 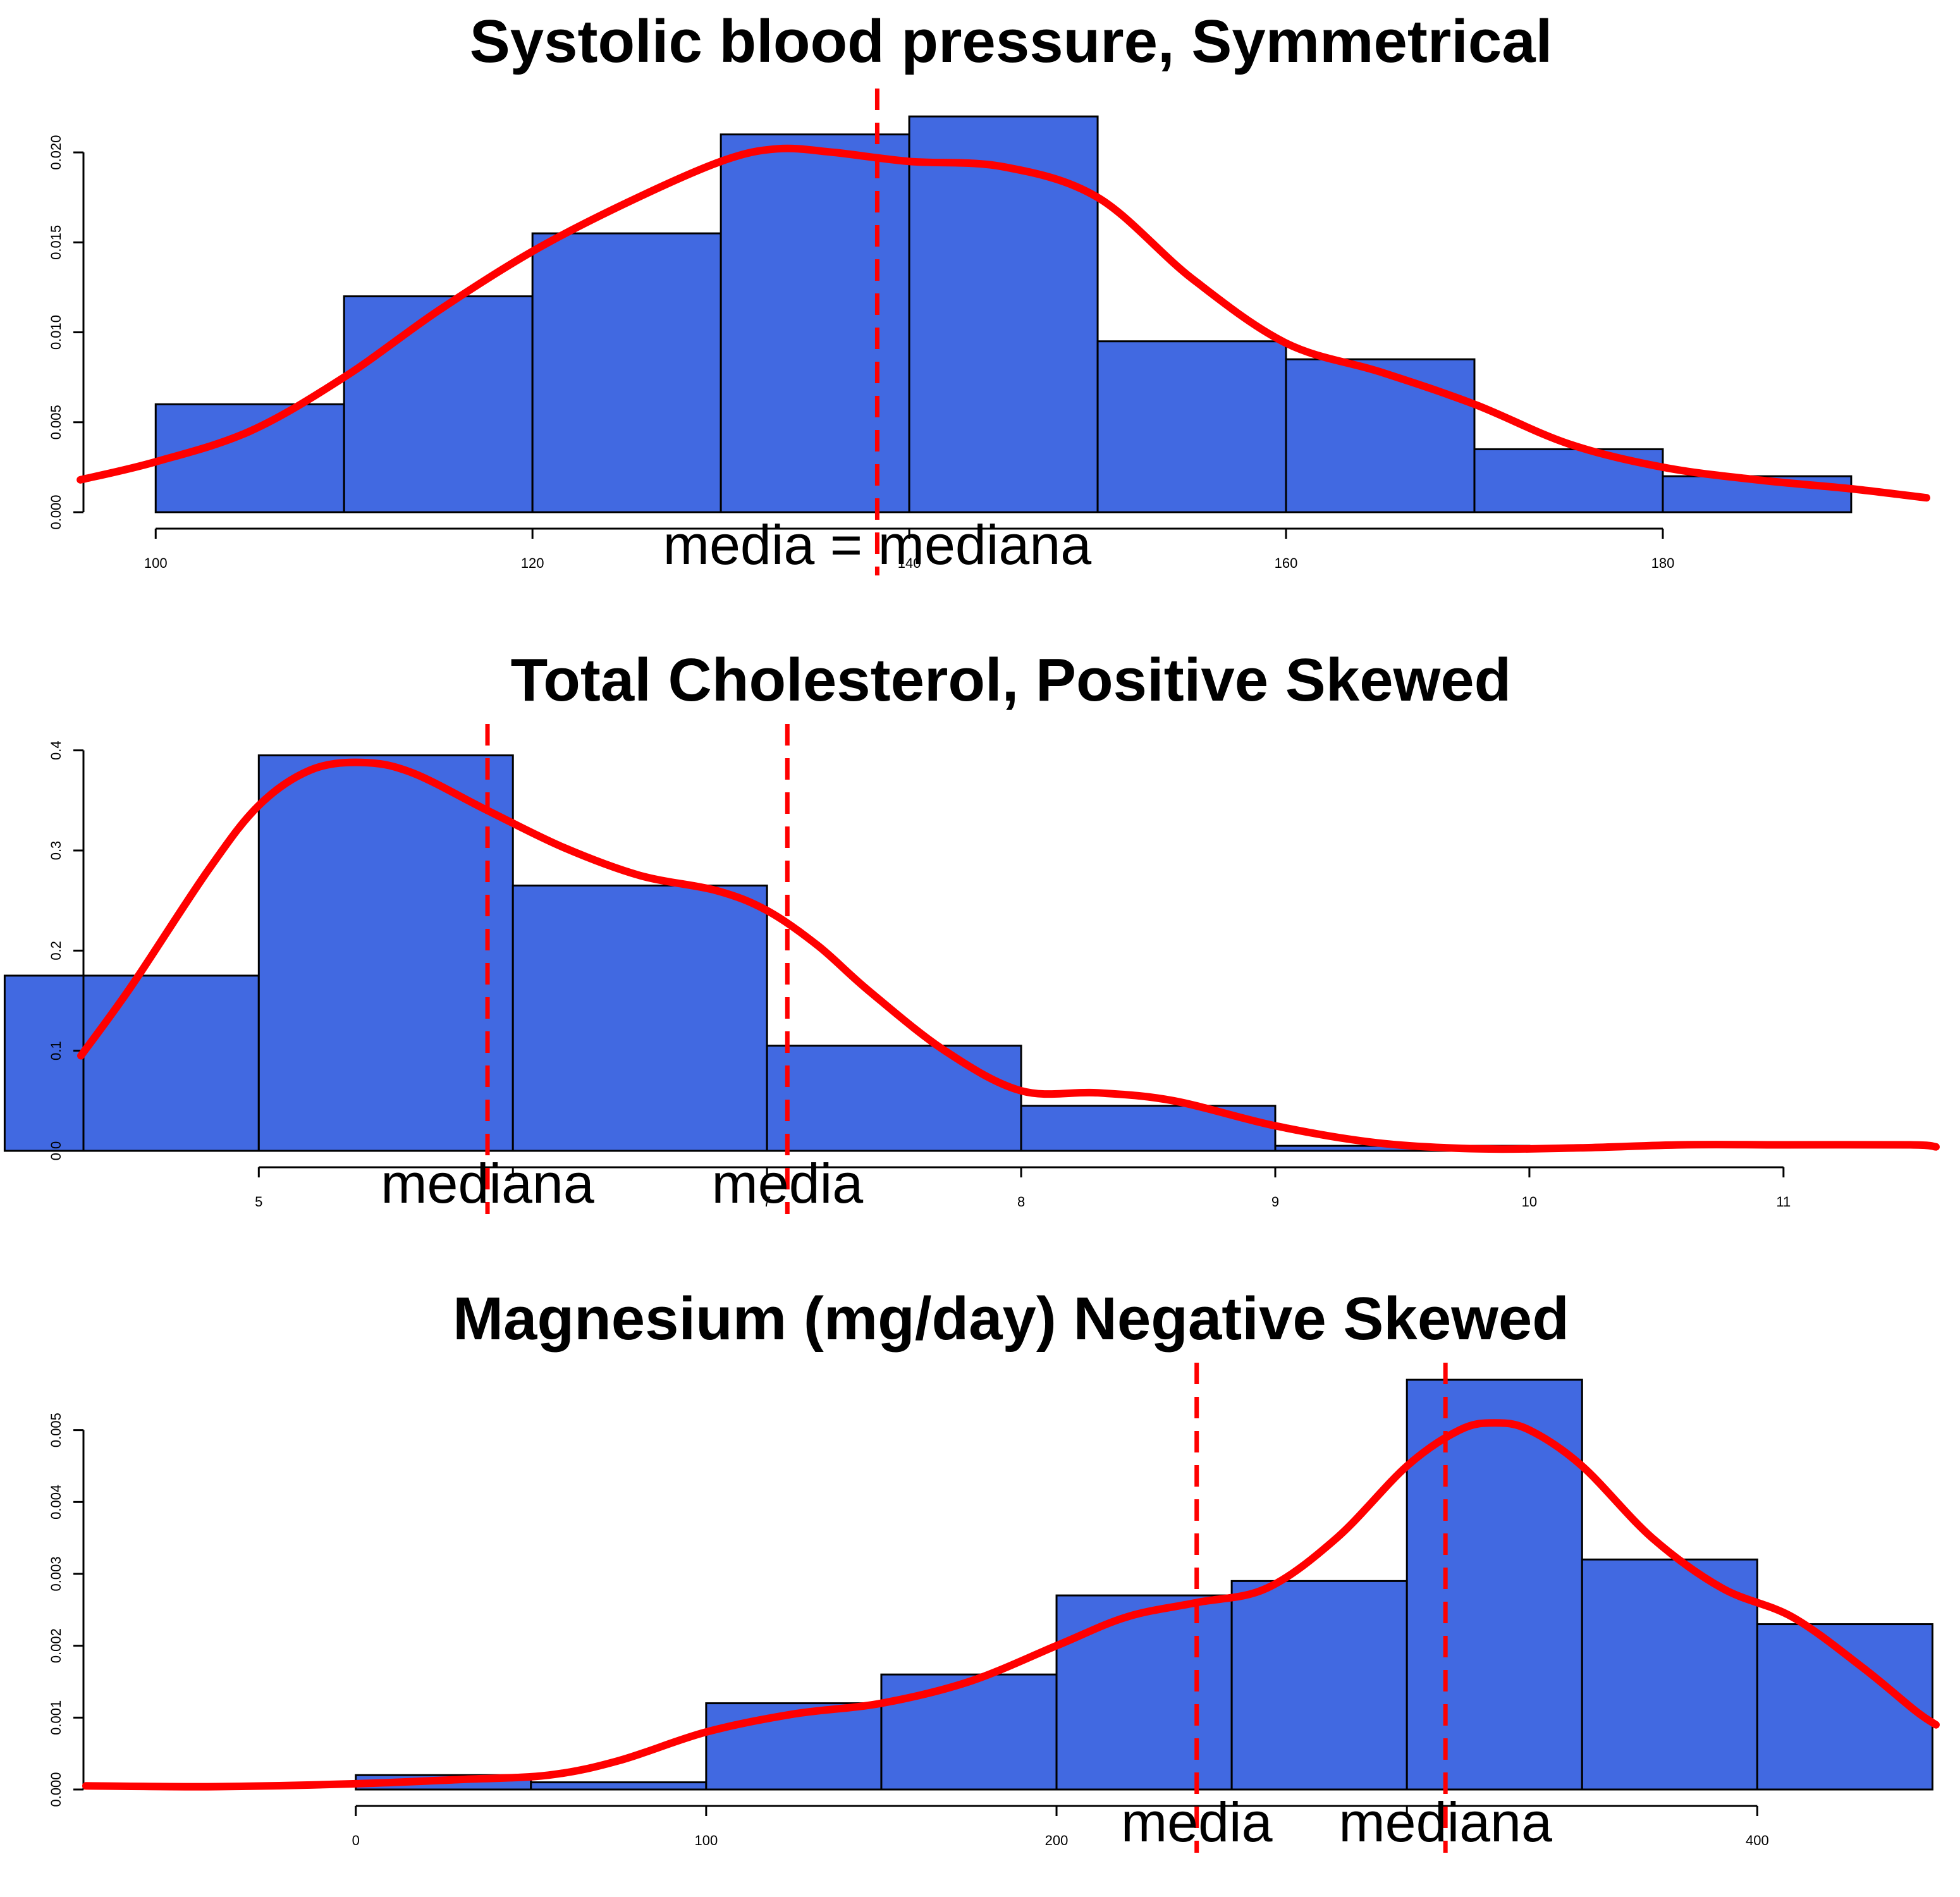 I want to click on chart-title: Magnesium (mg/day) Negative Skewed, so click(x=1011, y=1319).